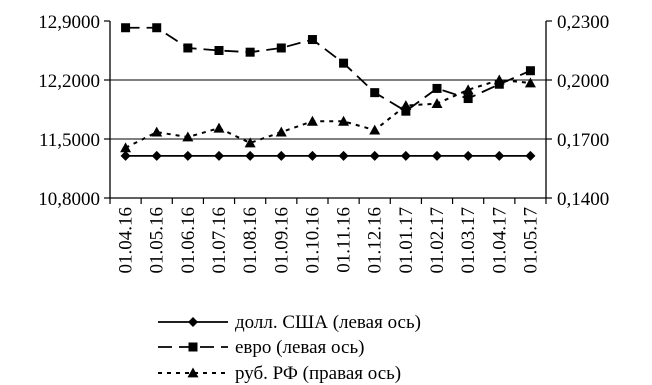 The height and width of the screenshot is (385, 652). I want to click on y-left-tick-label-0: 10,8000, so click(69, 199).